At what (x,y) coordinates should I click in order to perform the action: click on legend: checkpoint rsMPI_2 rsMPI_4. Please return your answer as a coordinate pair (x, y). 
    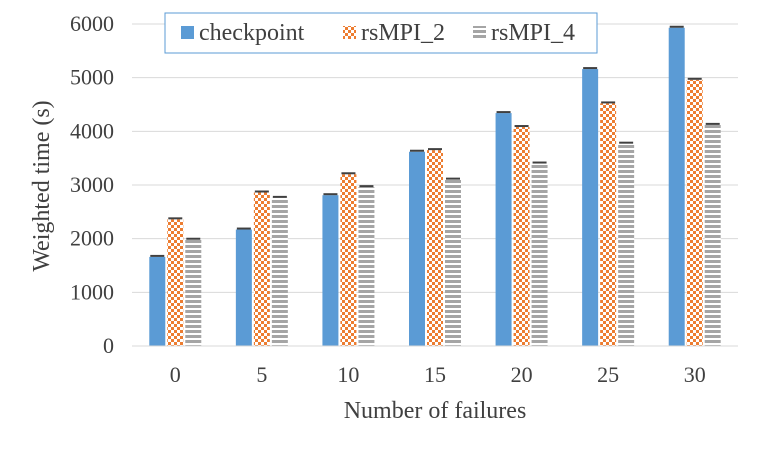
    Looking at the image, I should click on (381, 33).